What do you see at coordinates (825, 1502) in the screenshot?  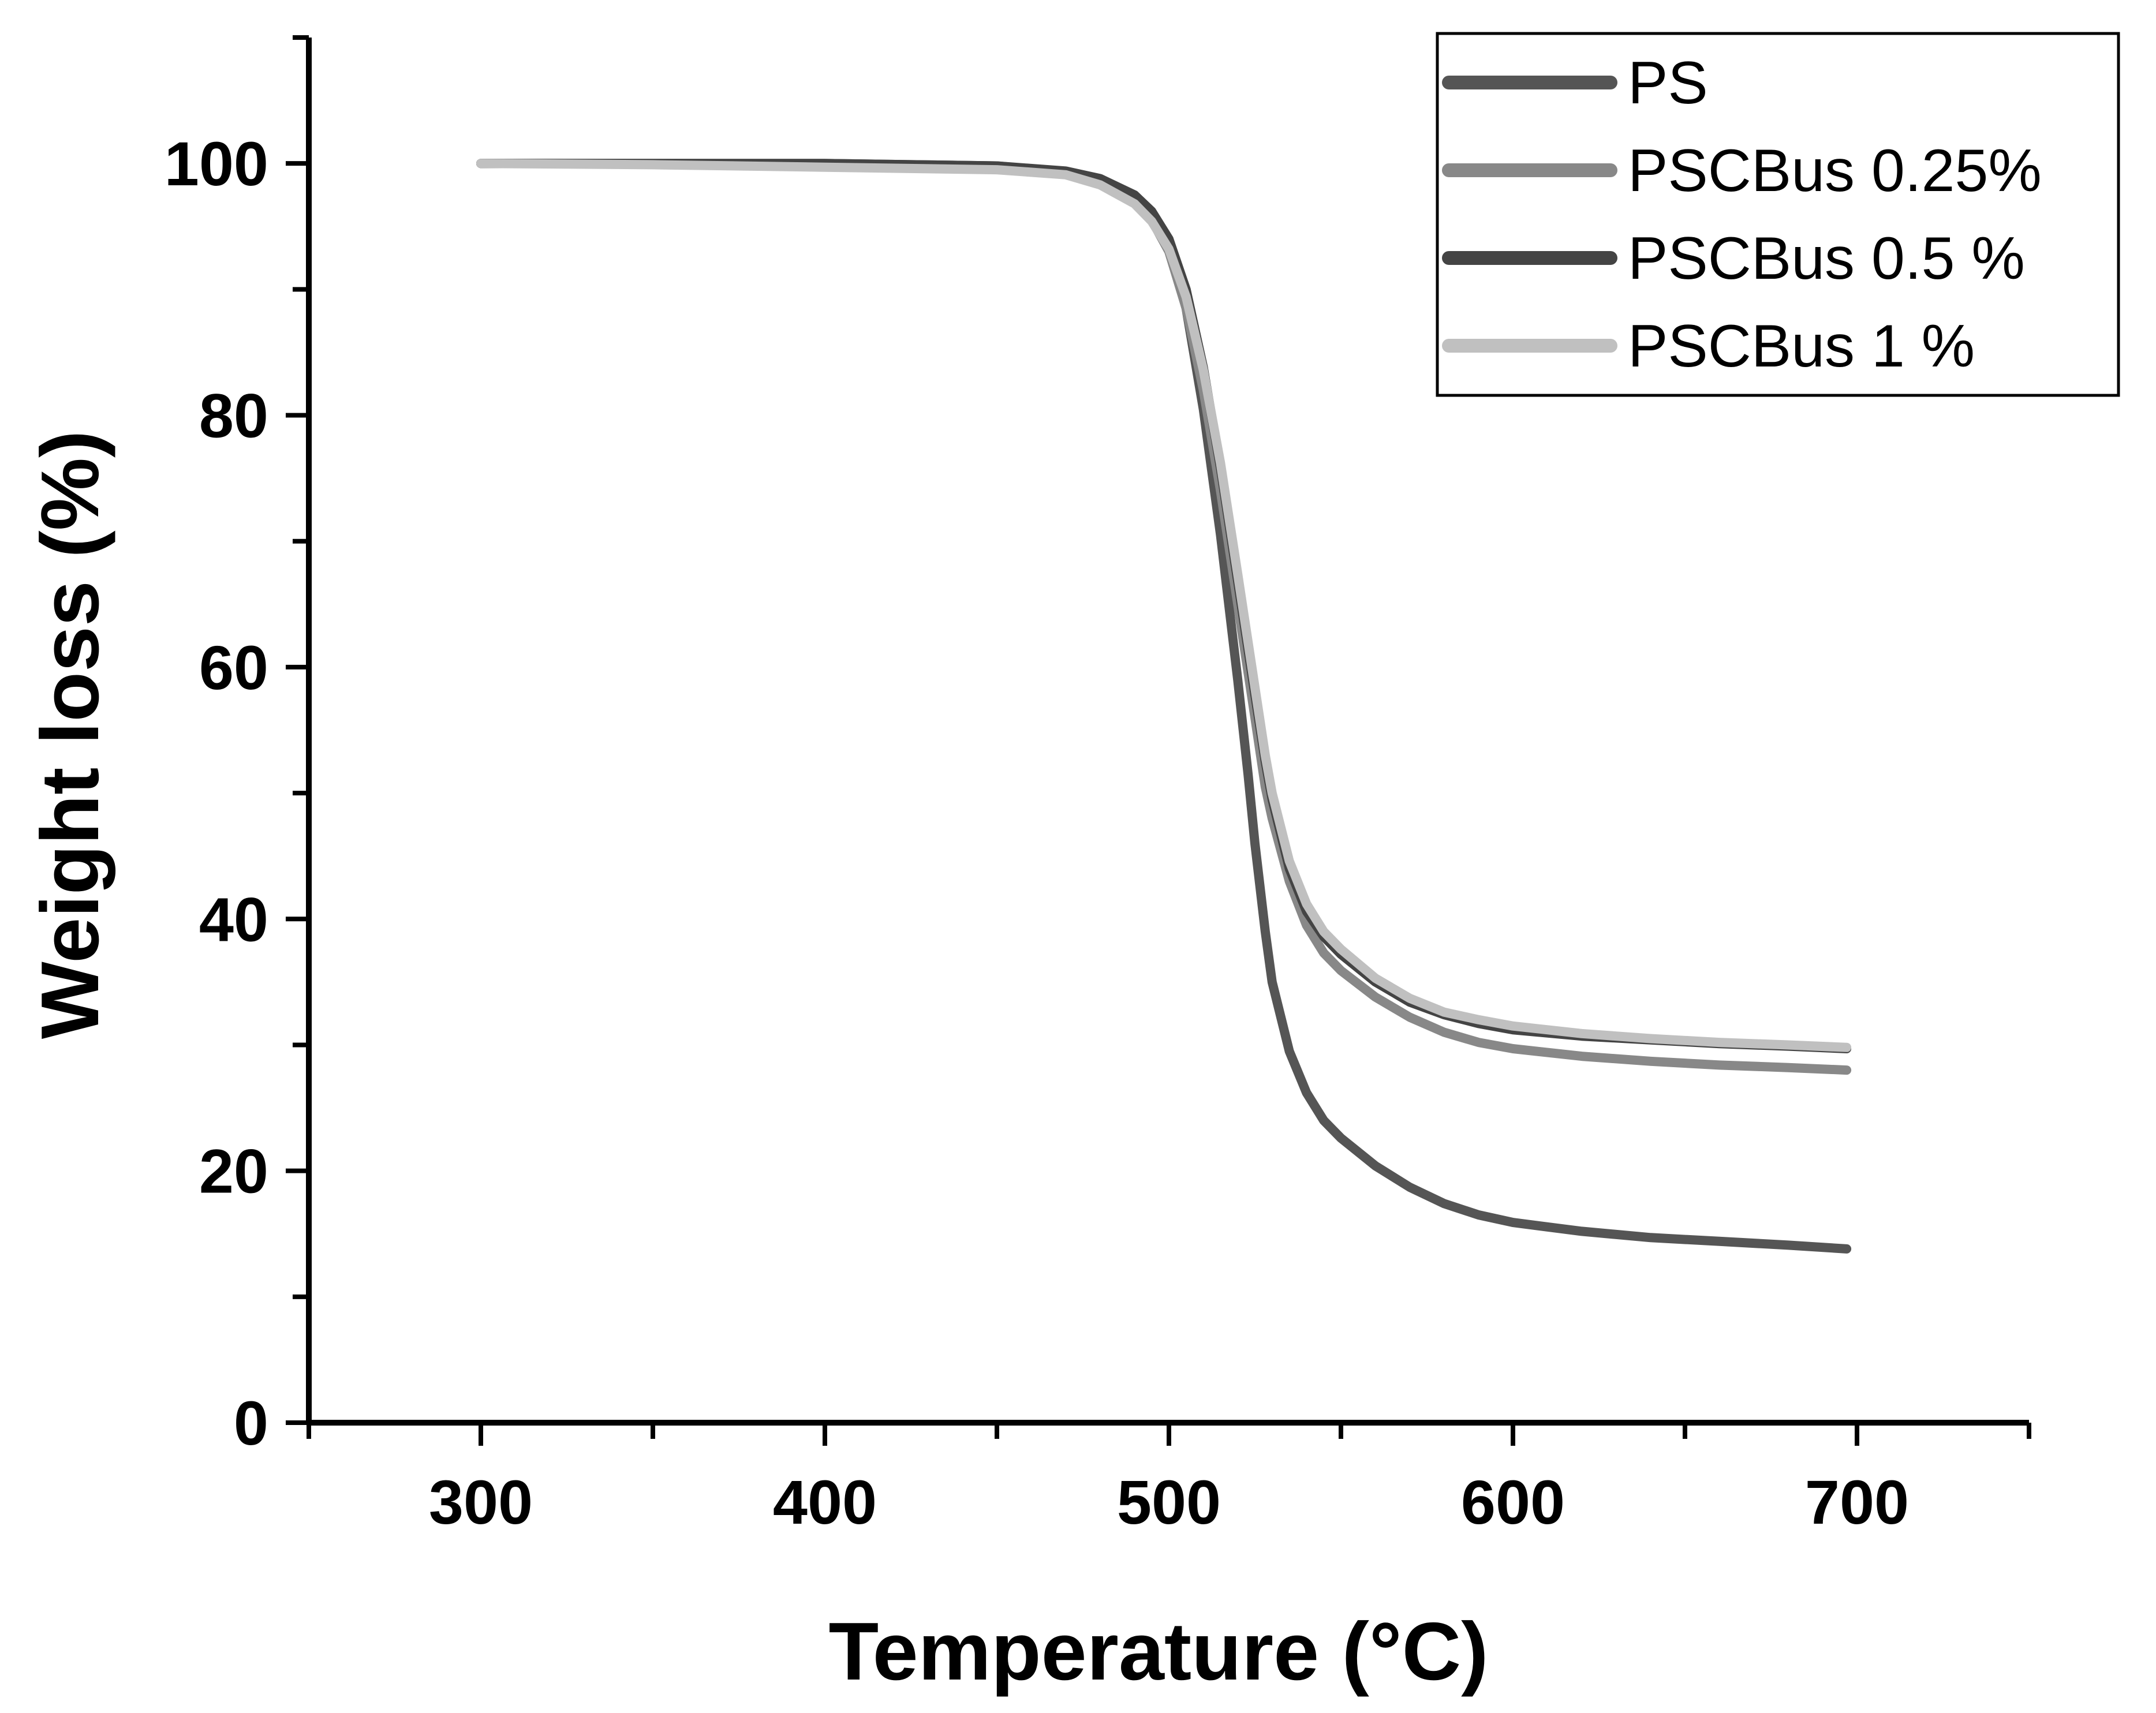 I see `x-tick-label: 400` at bounding box center [825, 1502].